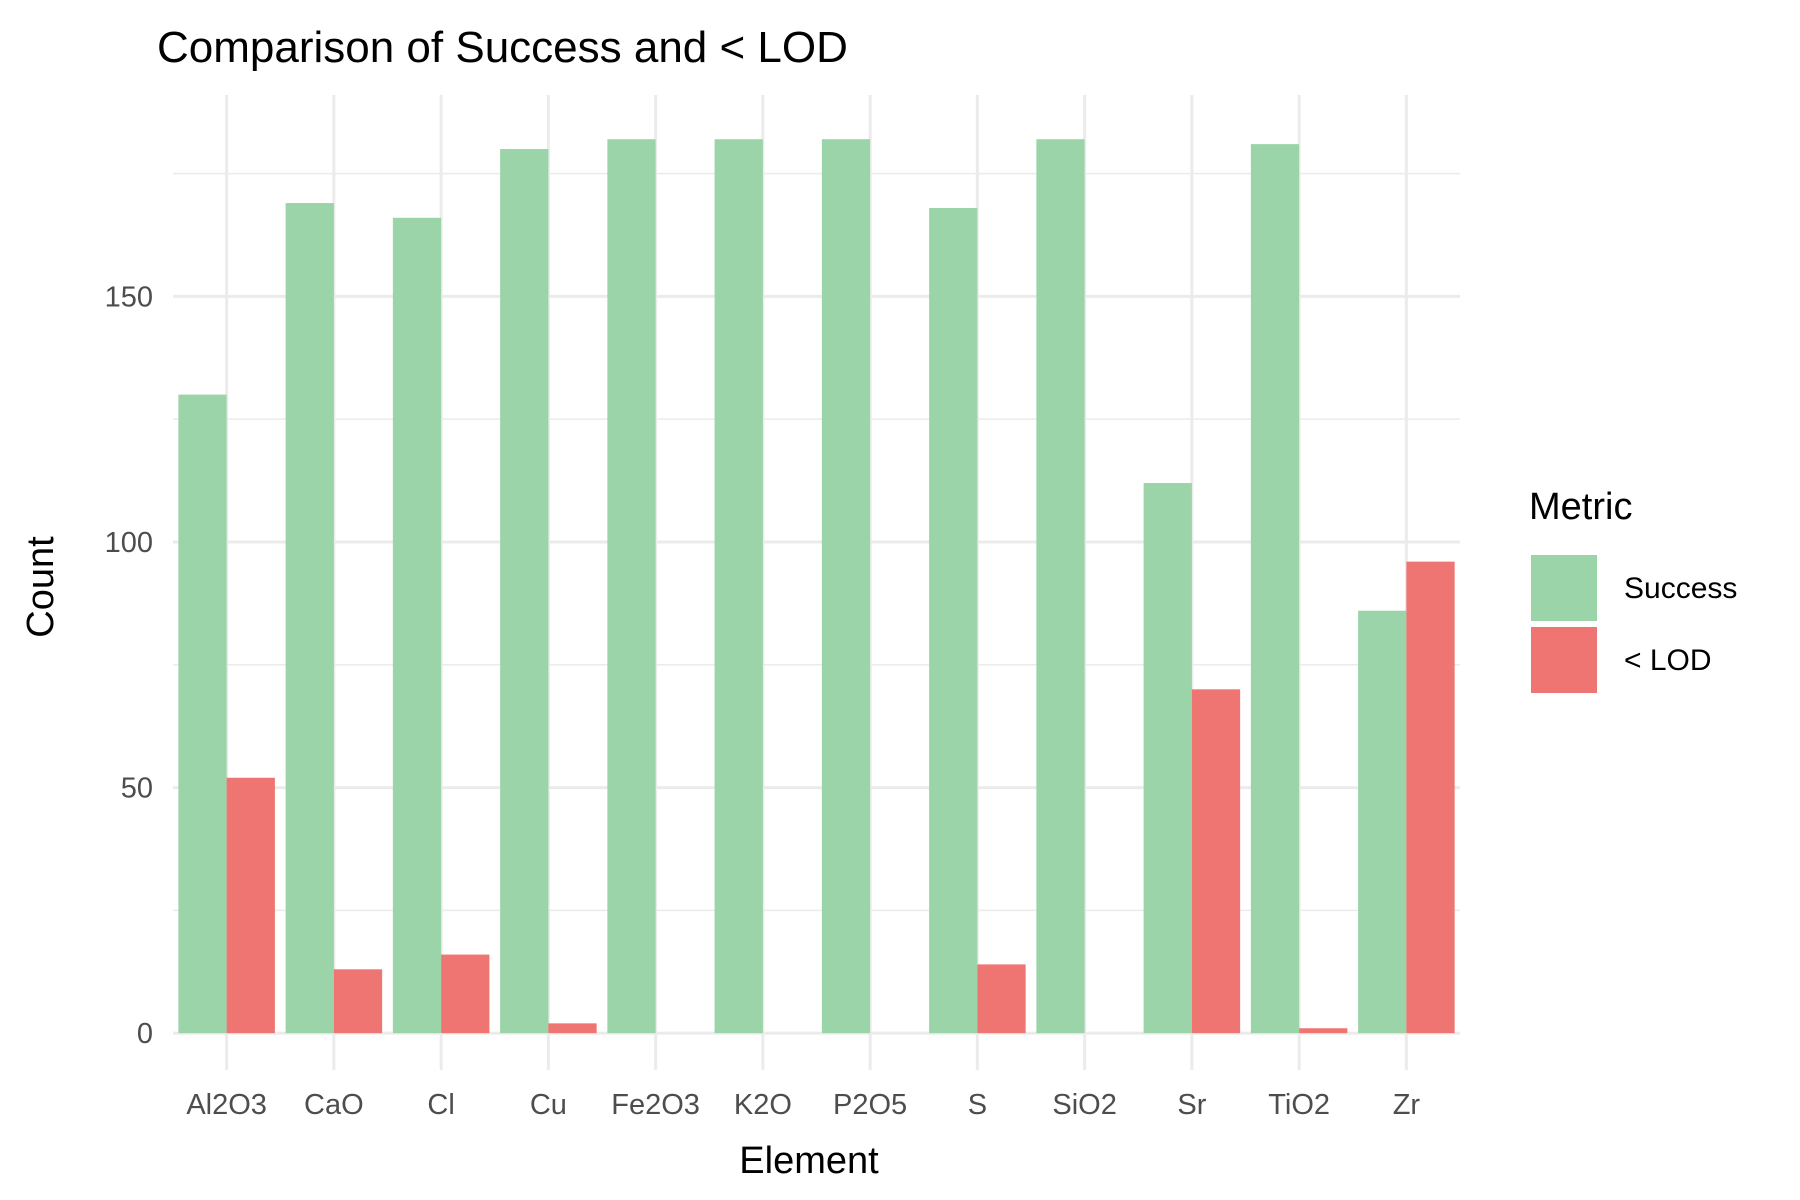 The height and width of the screenshot is (1200, 1800). Describe the element at coordinates (145, 1034) in the screenshot. I see `y-tick-label: 0` at that location.